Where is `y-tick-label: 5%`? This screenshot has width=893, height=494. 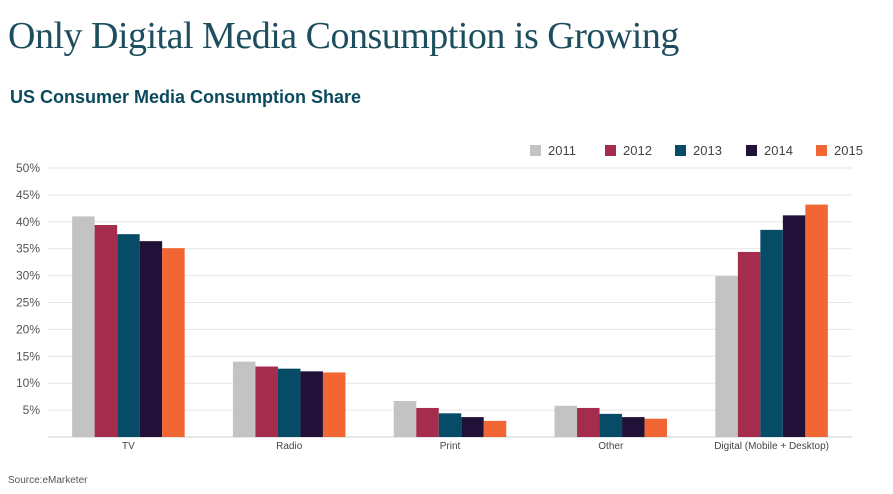 y-tick-label: 5% is located at coordinates (32, 410).